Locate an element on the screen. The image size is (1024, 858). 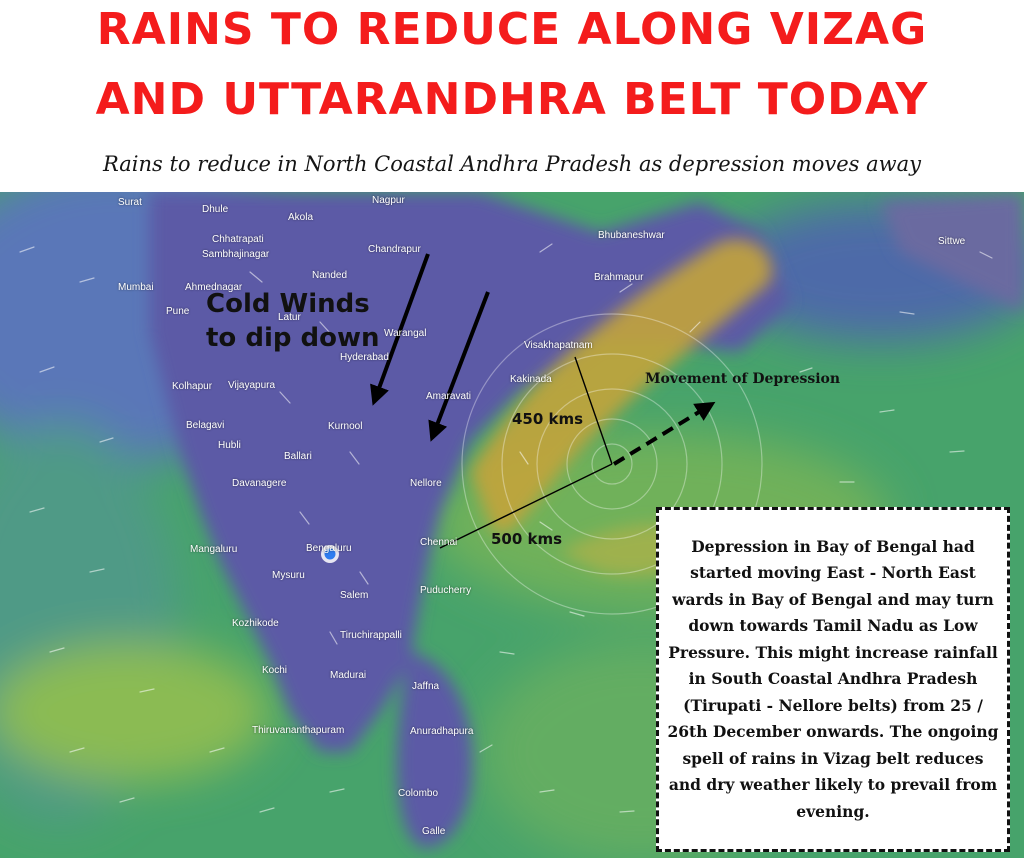
place-label-hyderabad: Hyderabad is located at coordinates (364, 357).